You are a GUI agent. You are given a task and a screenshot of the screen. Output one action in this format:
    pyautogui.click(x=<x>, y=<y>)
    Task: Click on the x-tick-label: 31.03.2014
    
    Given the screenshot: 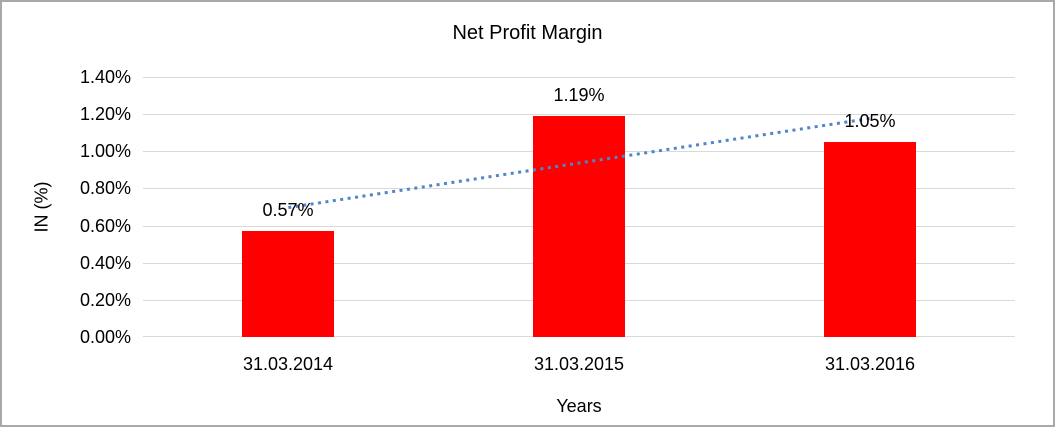 What is the action you would take?
    pyautogui.click(x=288, y=364)
    